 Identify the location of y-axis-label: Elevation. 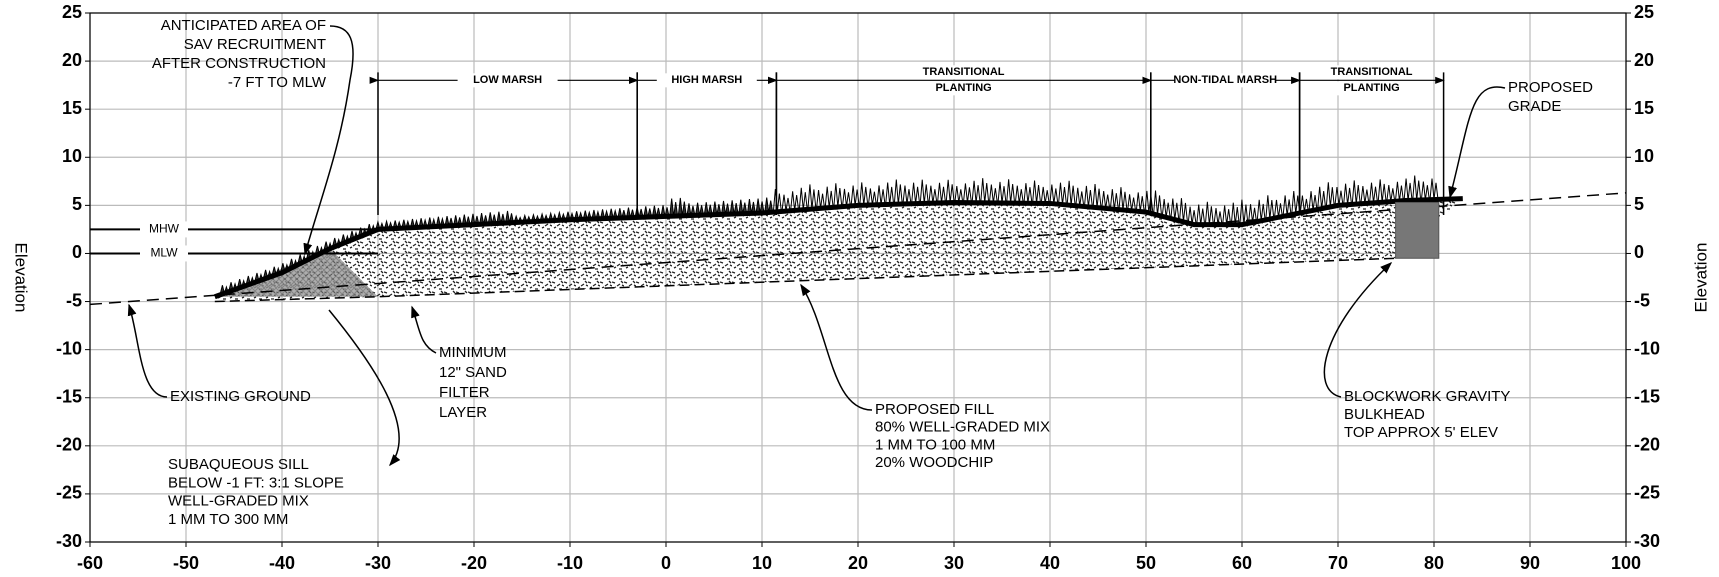
(21, 278).